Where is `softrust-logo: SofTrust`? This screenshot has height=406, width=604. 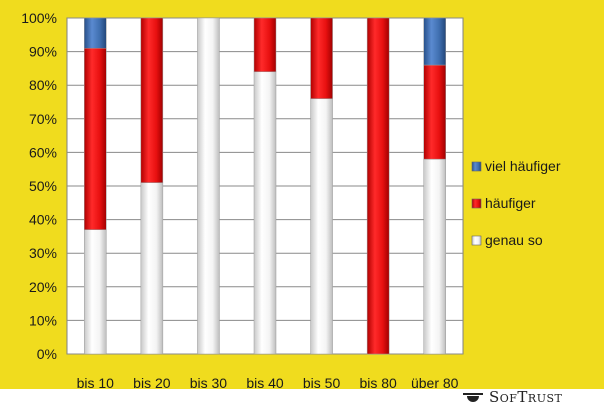
softrust-logo: SofTrust is located at coordinates (513, 397).